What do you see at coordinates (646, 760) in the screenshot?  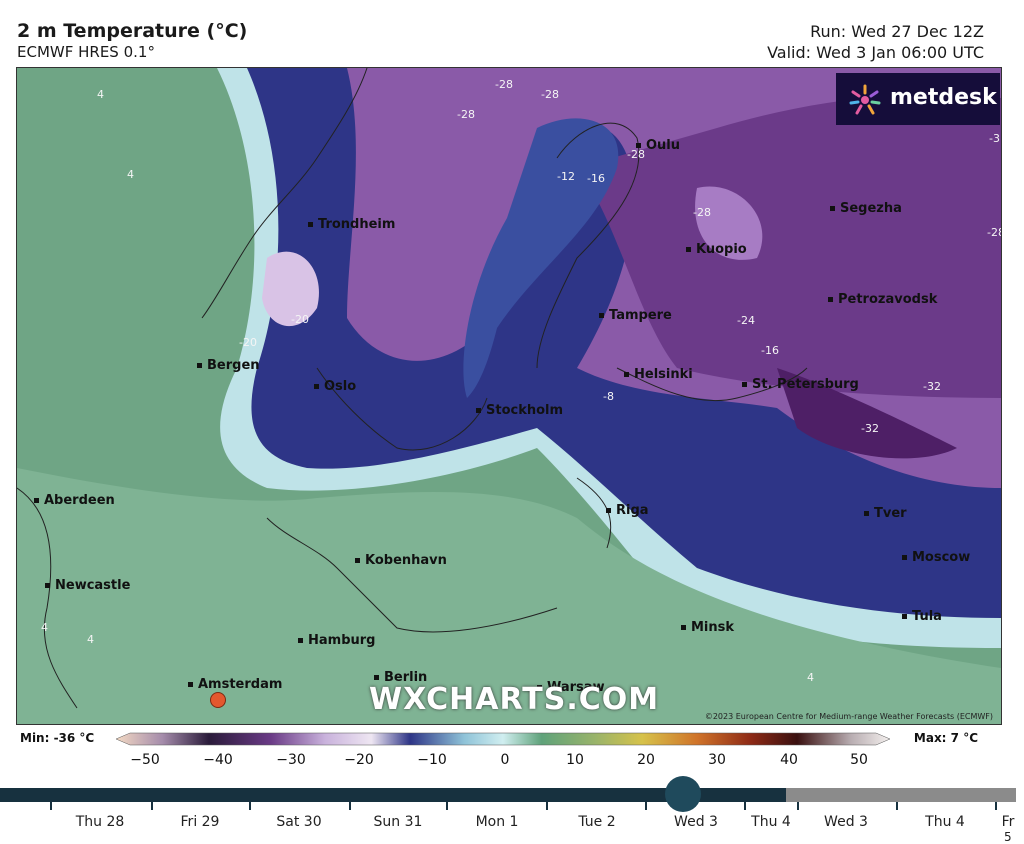 I see `colorbar-tick: 20` at bounding box center [646, 760].